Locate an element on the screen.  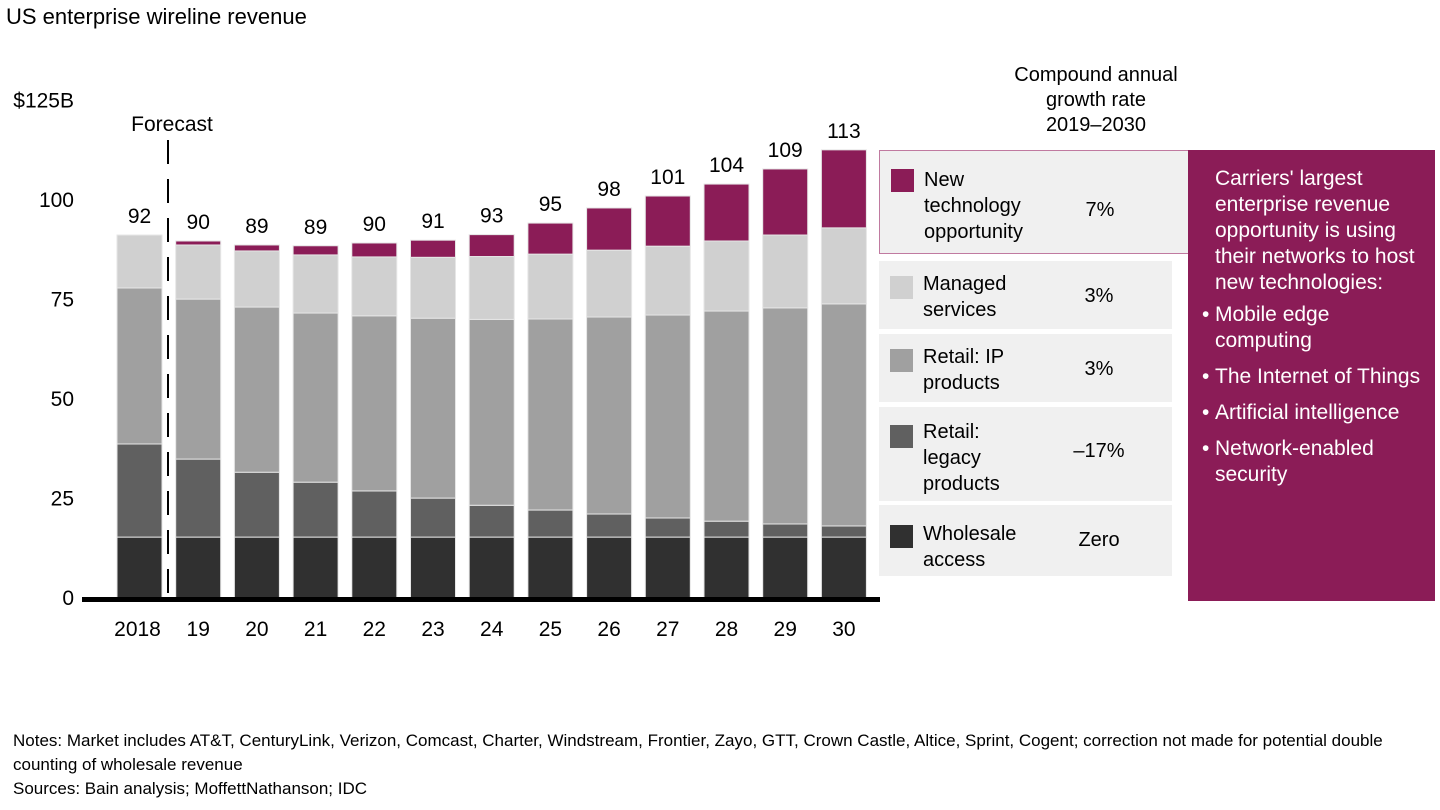
legend-label-line: Retail: IP is located at coordinates (964, 357).